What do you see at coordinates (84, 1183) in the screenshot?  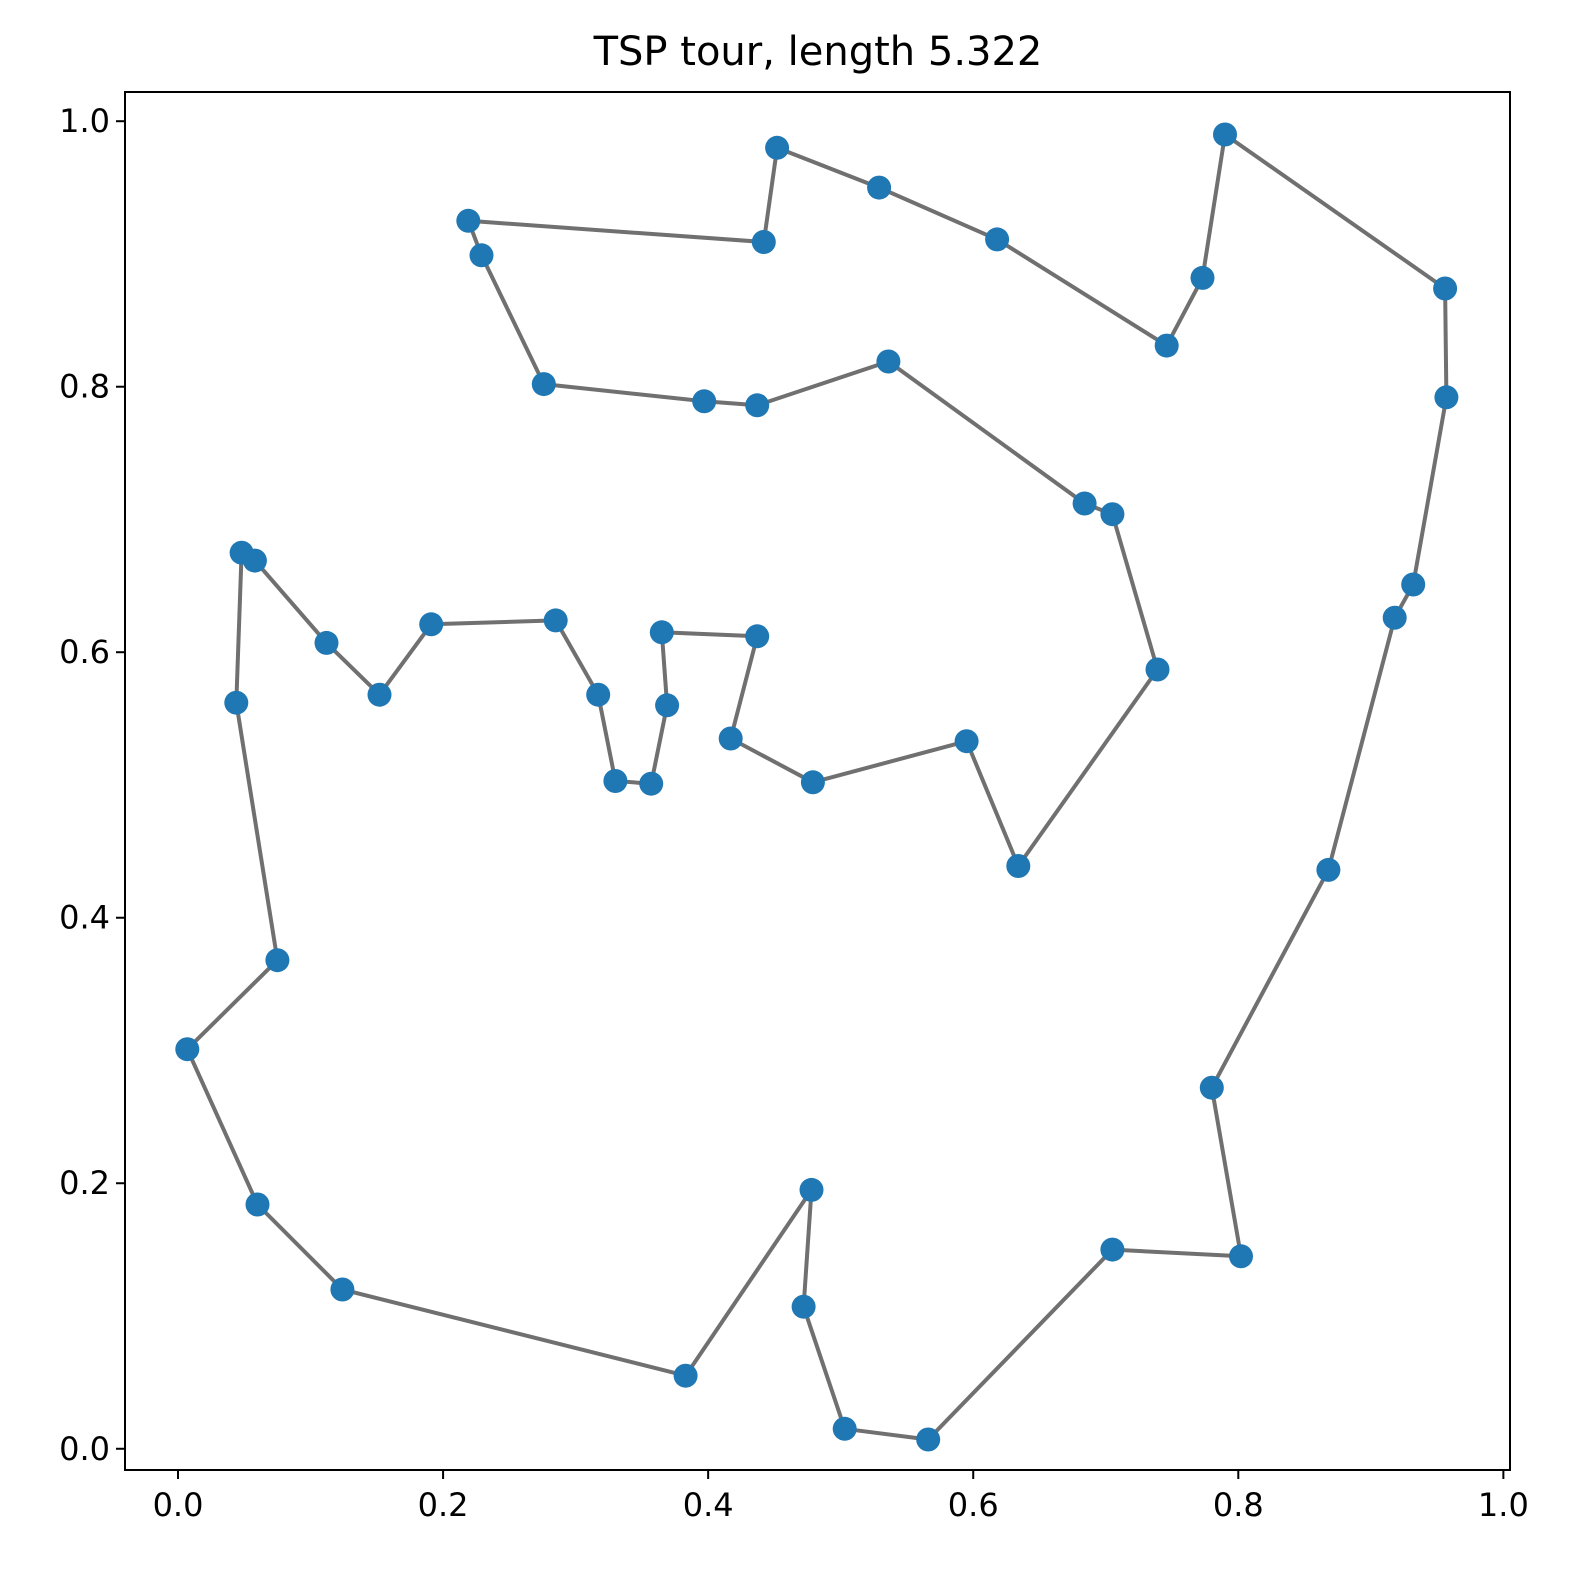 I see `y-tick-label: 0.2` at bounding box center [84, 1183].